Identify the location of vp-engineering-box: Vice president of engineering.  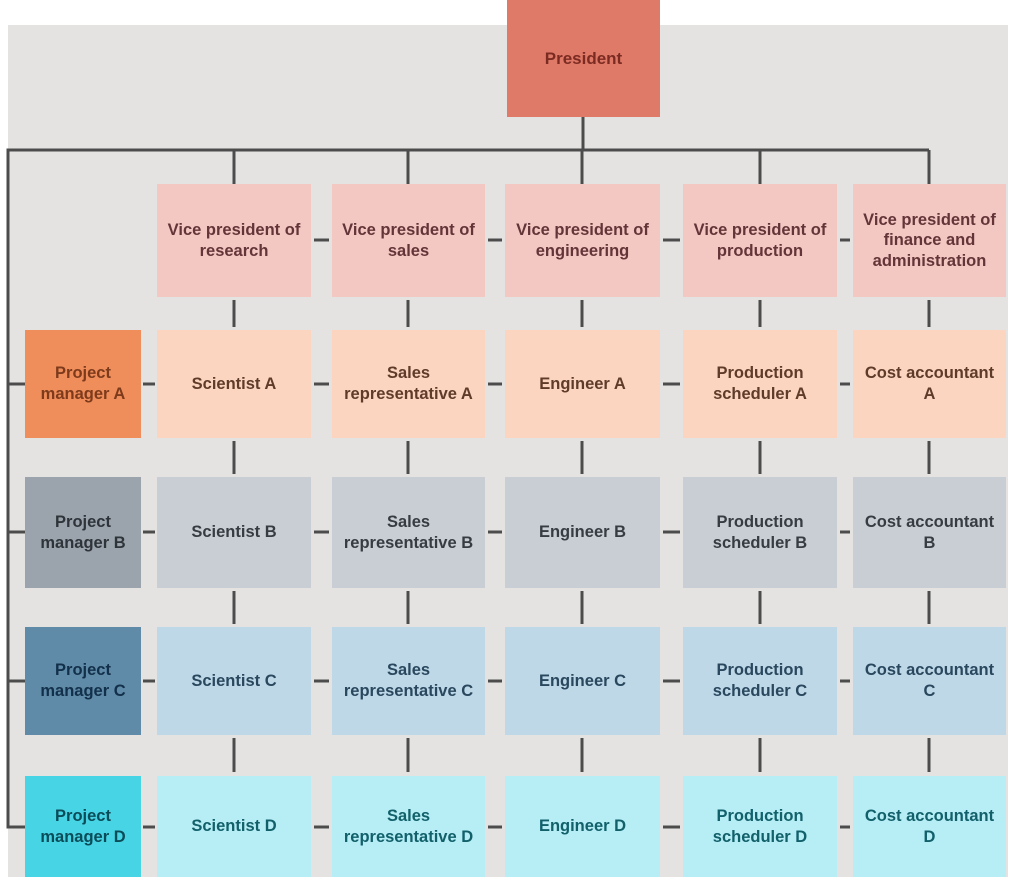
(582, 240).